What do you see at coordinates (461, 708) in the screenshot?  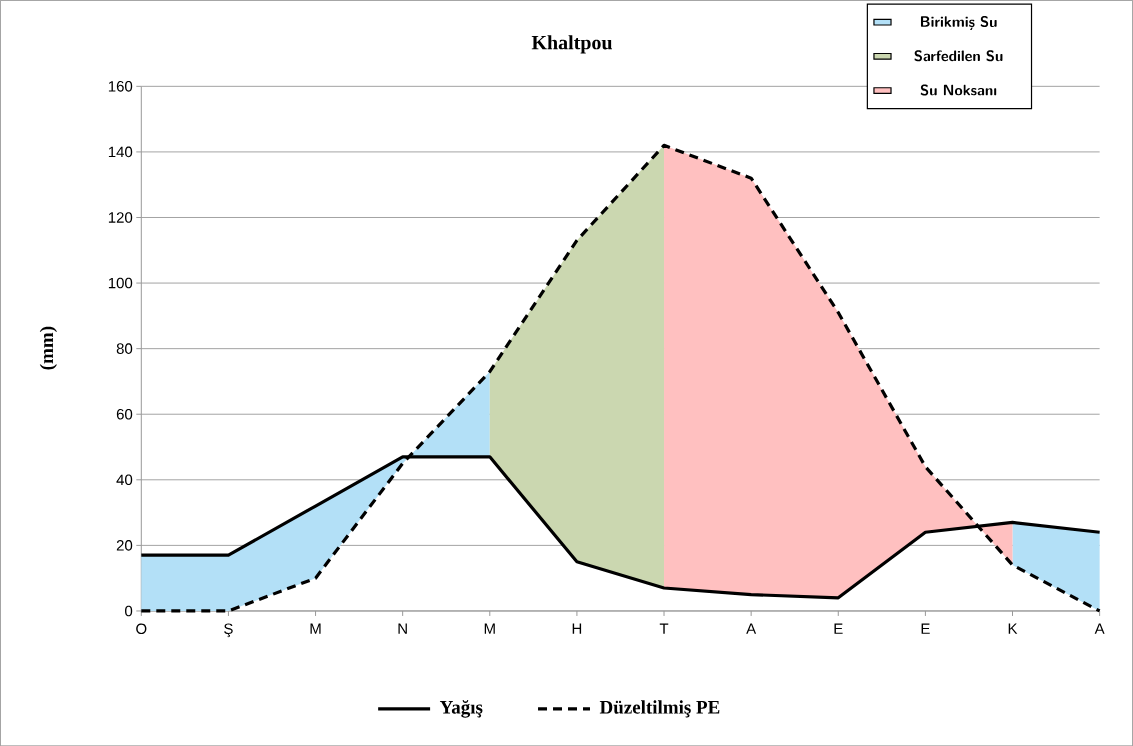 I see `legend-label: Yağış` at bounding box center [461, 708].